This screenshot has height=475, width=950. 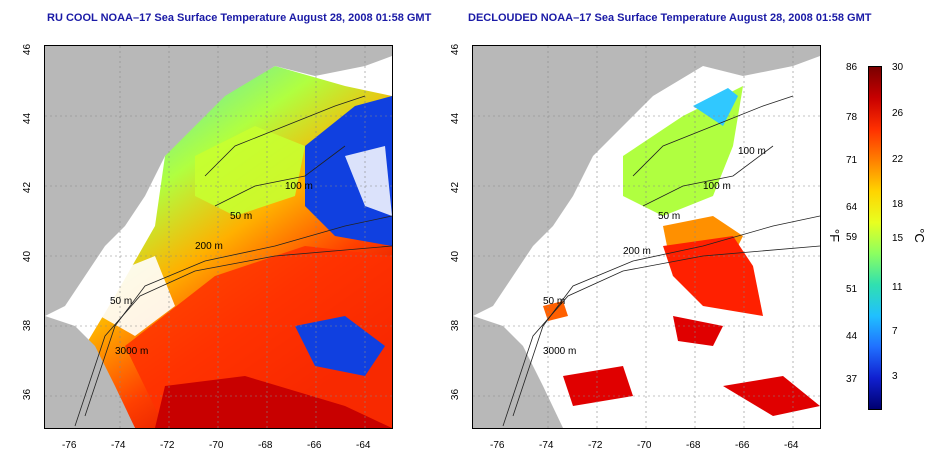 I want to click on left-cold-region, so click(x=348, y=171).